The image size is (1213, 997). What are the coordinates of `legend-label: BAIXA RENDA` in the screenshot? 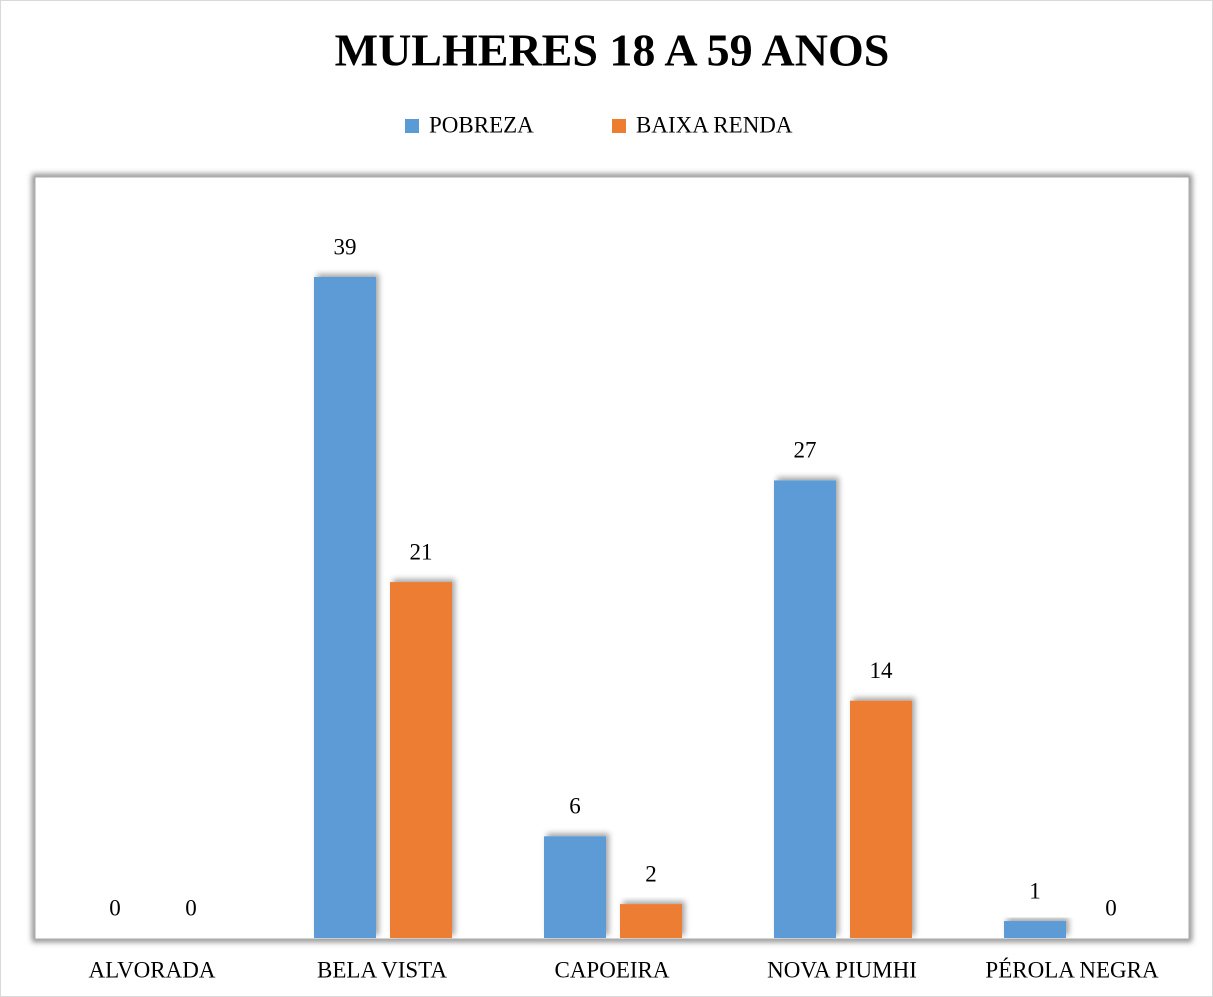 It's located at (714, 124).